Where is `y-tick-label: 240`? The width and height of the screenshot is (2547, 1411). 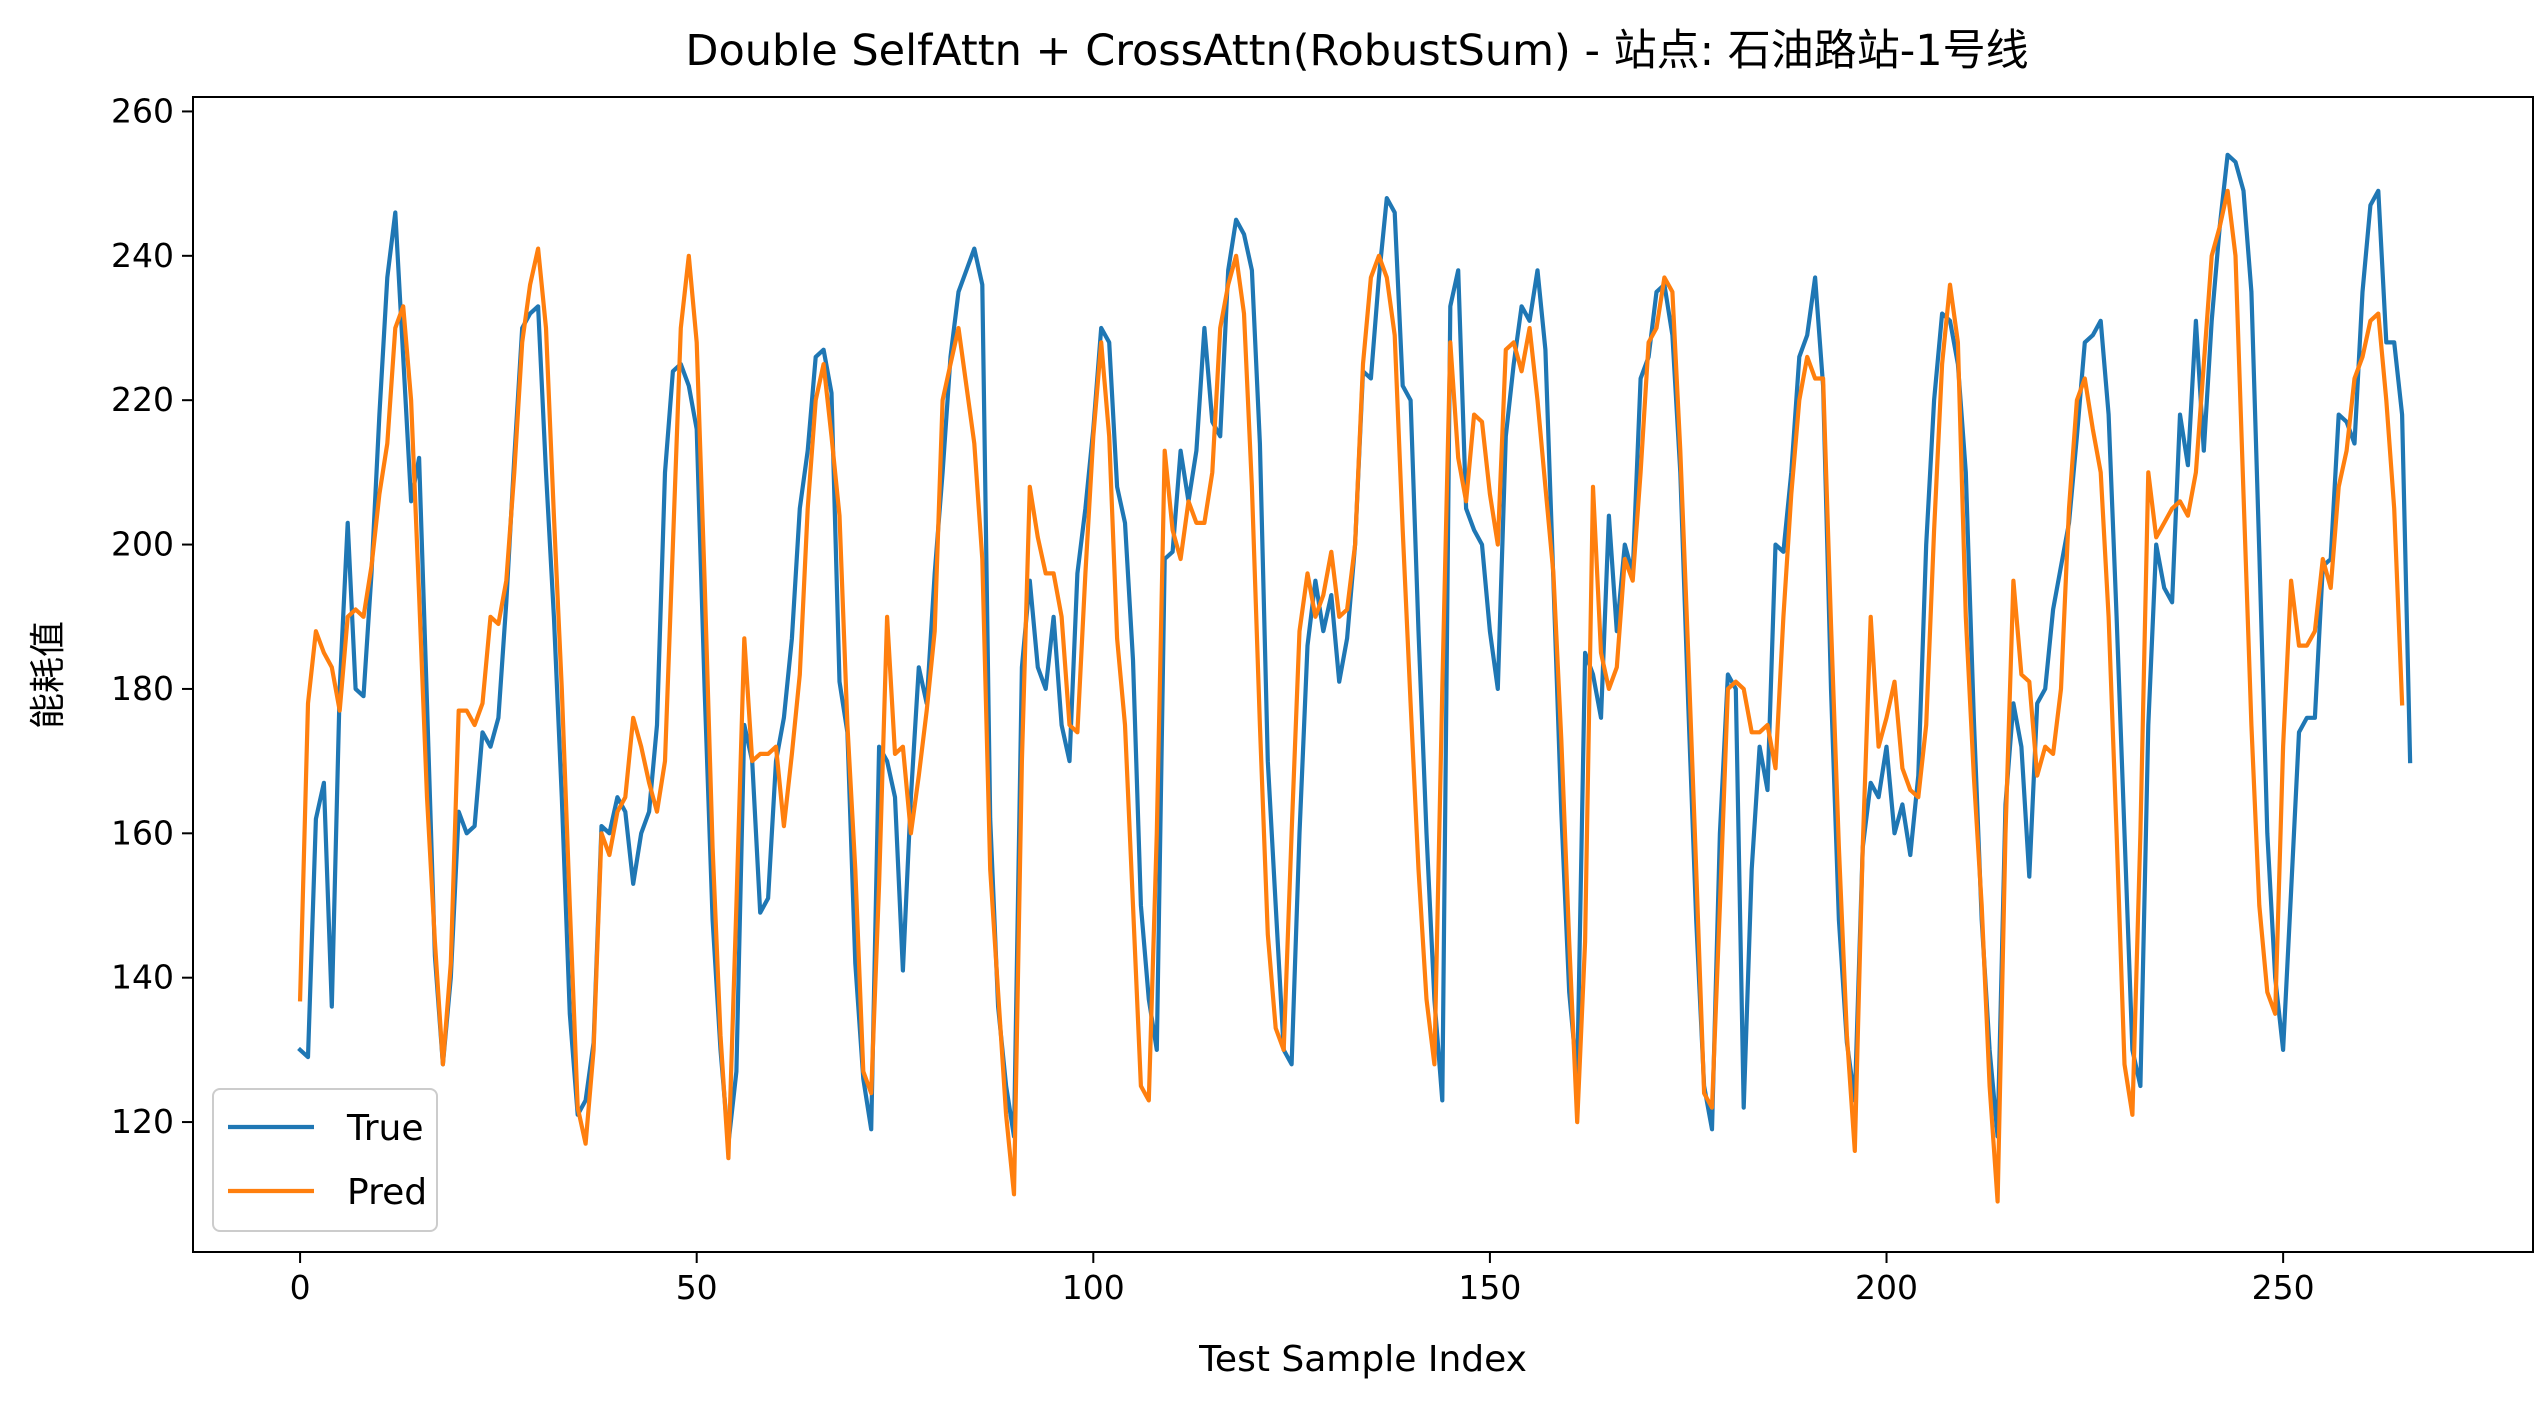
y-tick-label: 240 is located at coordinates (142, 255).